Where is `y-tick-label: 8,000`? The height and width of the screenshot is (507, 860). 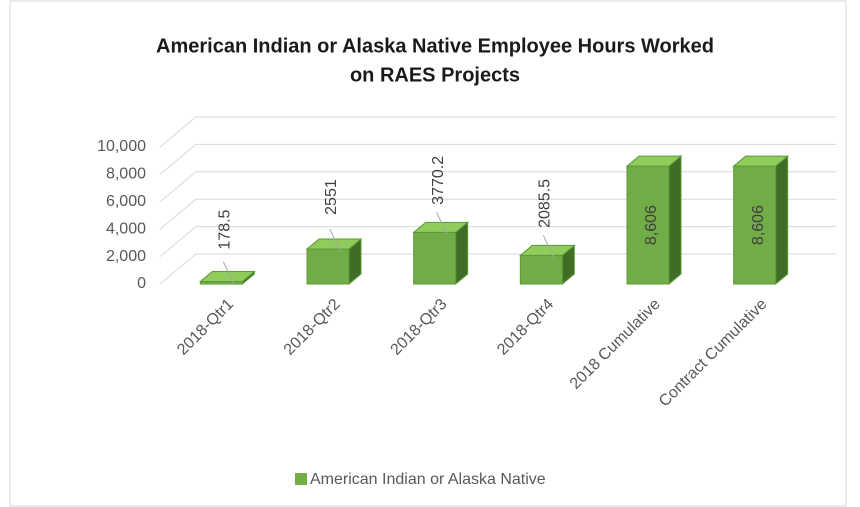
y-tick-label: 8,000 is located at coordinates (126, 174).